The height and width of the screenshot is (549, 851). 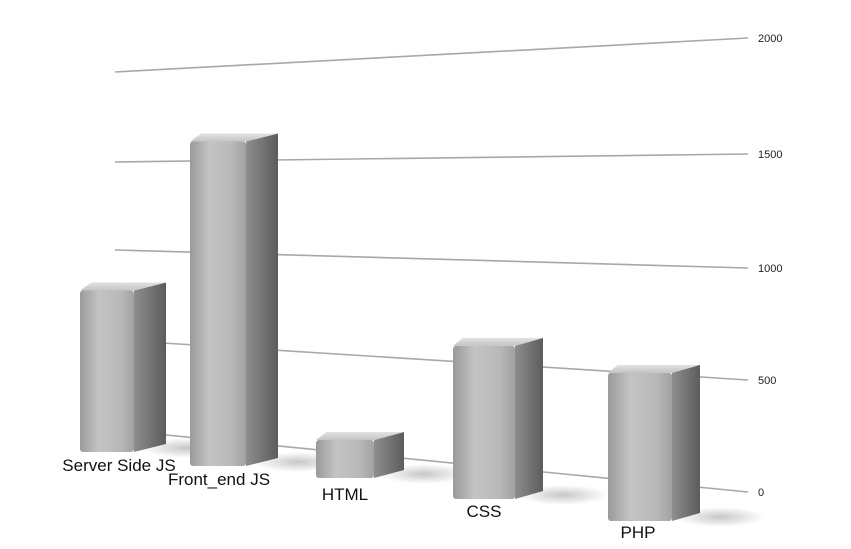 I want to click on x-category-label-0: Server Side JS, so click(x=118, y=465).